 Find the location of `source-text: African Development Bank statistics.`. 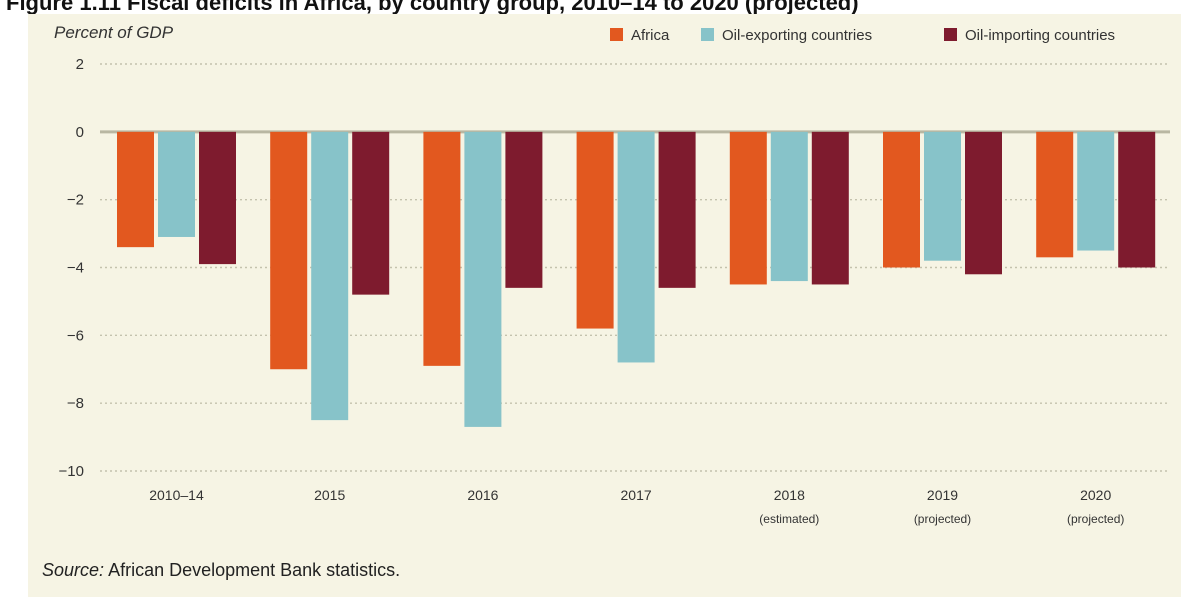

source-text: African Development Bank statistics. is located at coordinates (254, 570).